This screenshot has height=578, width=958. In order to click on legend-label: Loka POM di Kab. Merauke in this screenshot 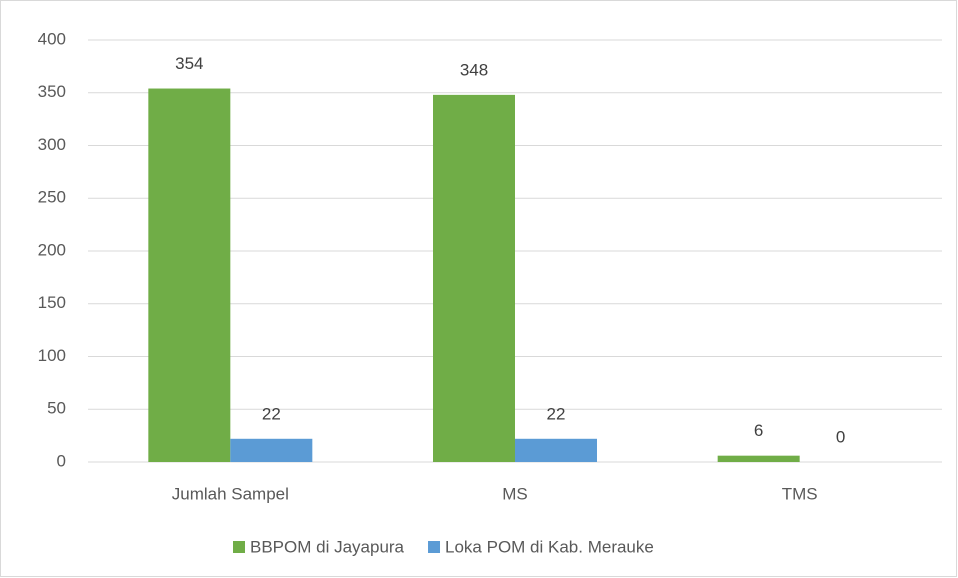, I will do `click(549, 546)`.